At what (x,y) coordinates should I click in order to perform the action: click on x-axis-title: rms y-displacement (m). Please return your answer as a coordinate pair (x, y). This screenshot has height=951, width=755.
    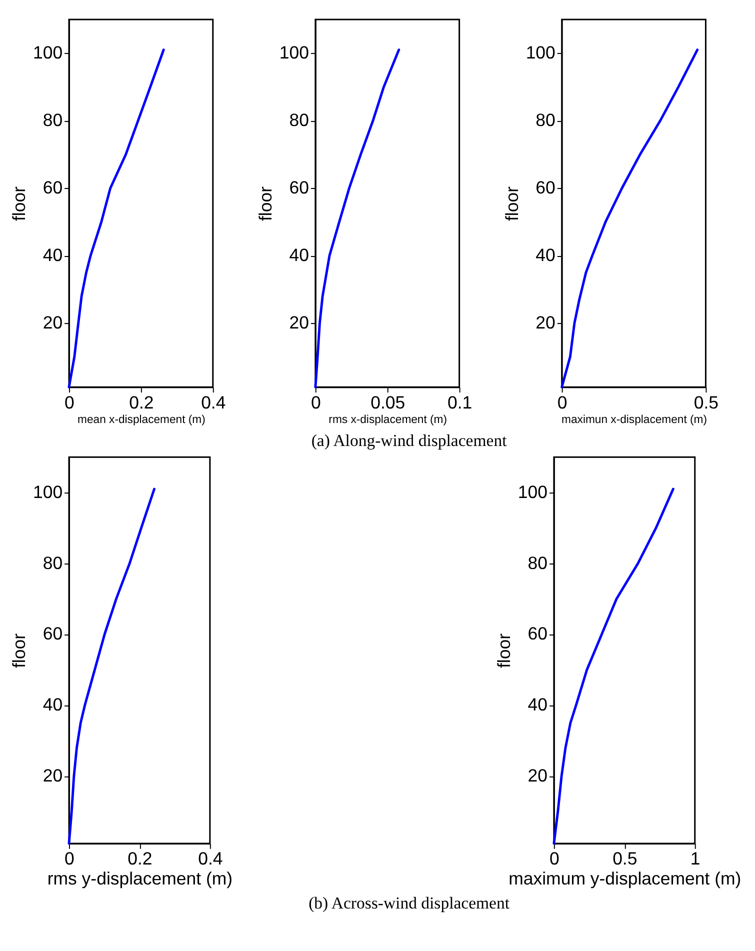
    Looking at the image, I should click on (140, 878).